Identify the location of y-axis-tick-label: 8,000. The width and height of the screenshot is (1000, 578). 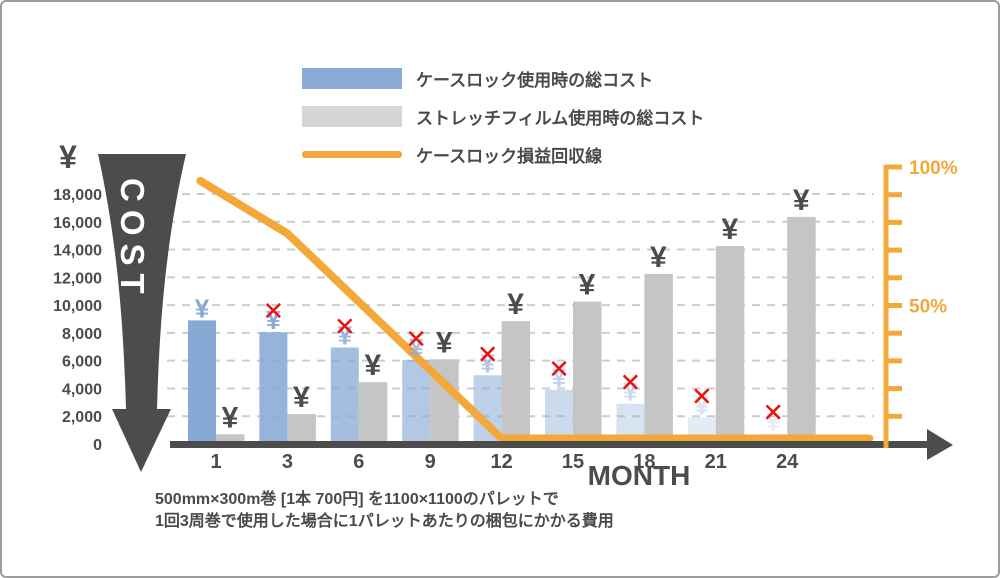
(82, 334).